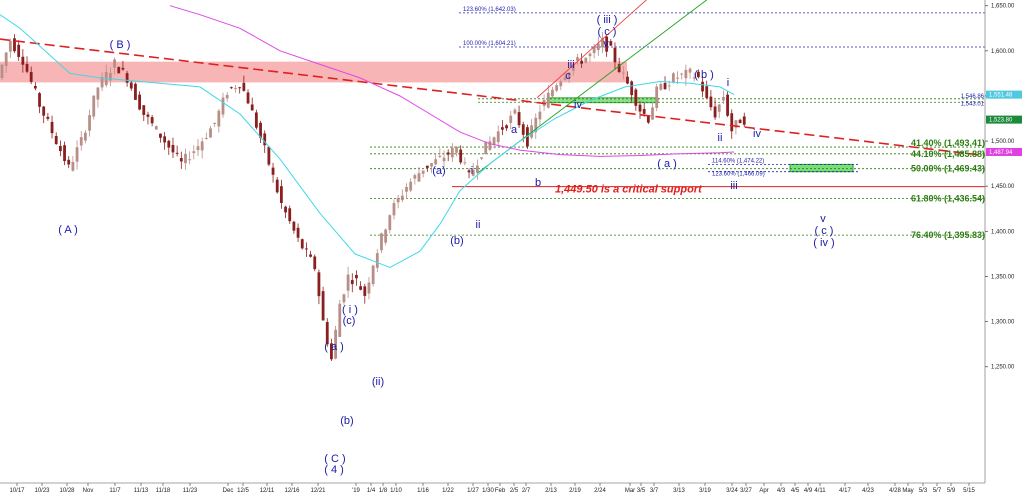 The width and height of the screenshot is (1024, 494). What do you see at coordinates (607, 32) in the screenshot?
I see `wave-label: ( c )` at bounding box center [607, 32].